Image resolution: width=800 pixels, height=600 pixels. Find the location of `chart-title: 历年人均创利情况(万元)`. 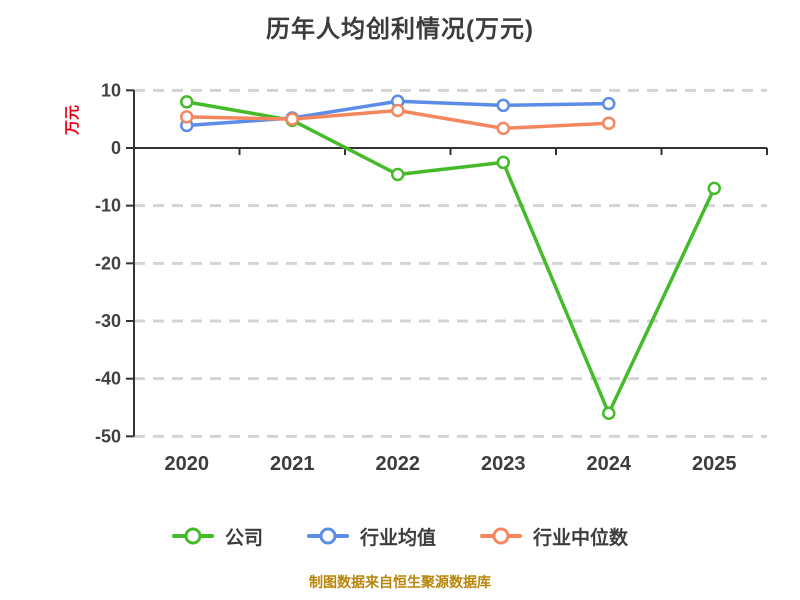

chart-title: 历年人均创利情况(万元) is located at coordinates (400, 29).